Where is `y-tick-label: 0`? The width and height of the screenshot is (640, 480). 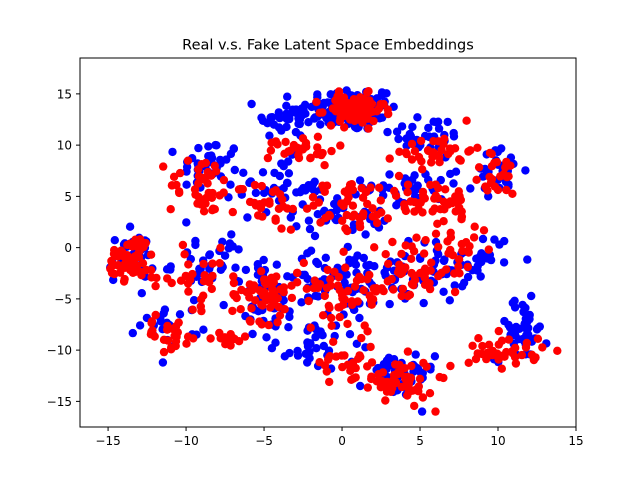 y-tick-label: 0 is located at coordinates (68, 248).